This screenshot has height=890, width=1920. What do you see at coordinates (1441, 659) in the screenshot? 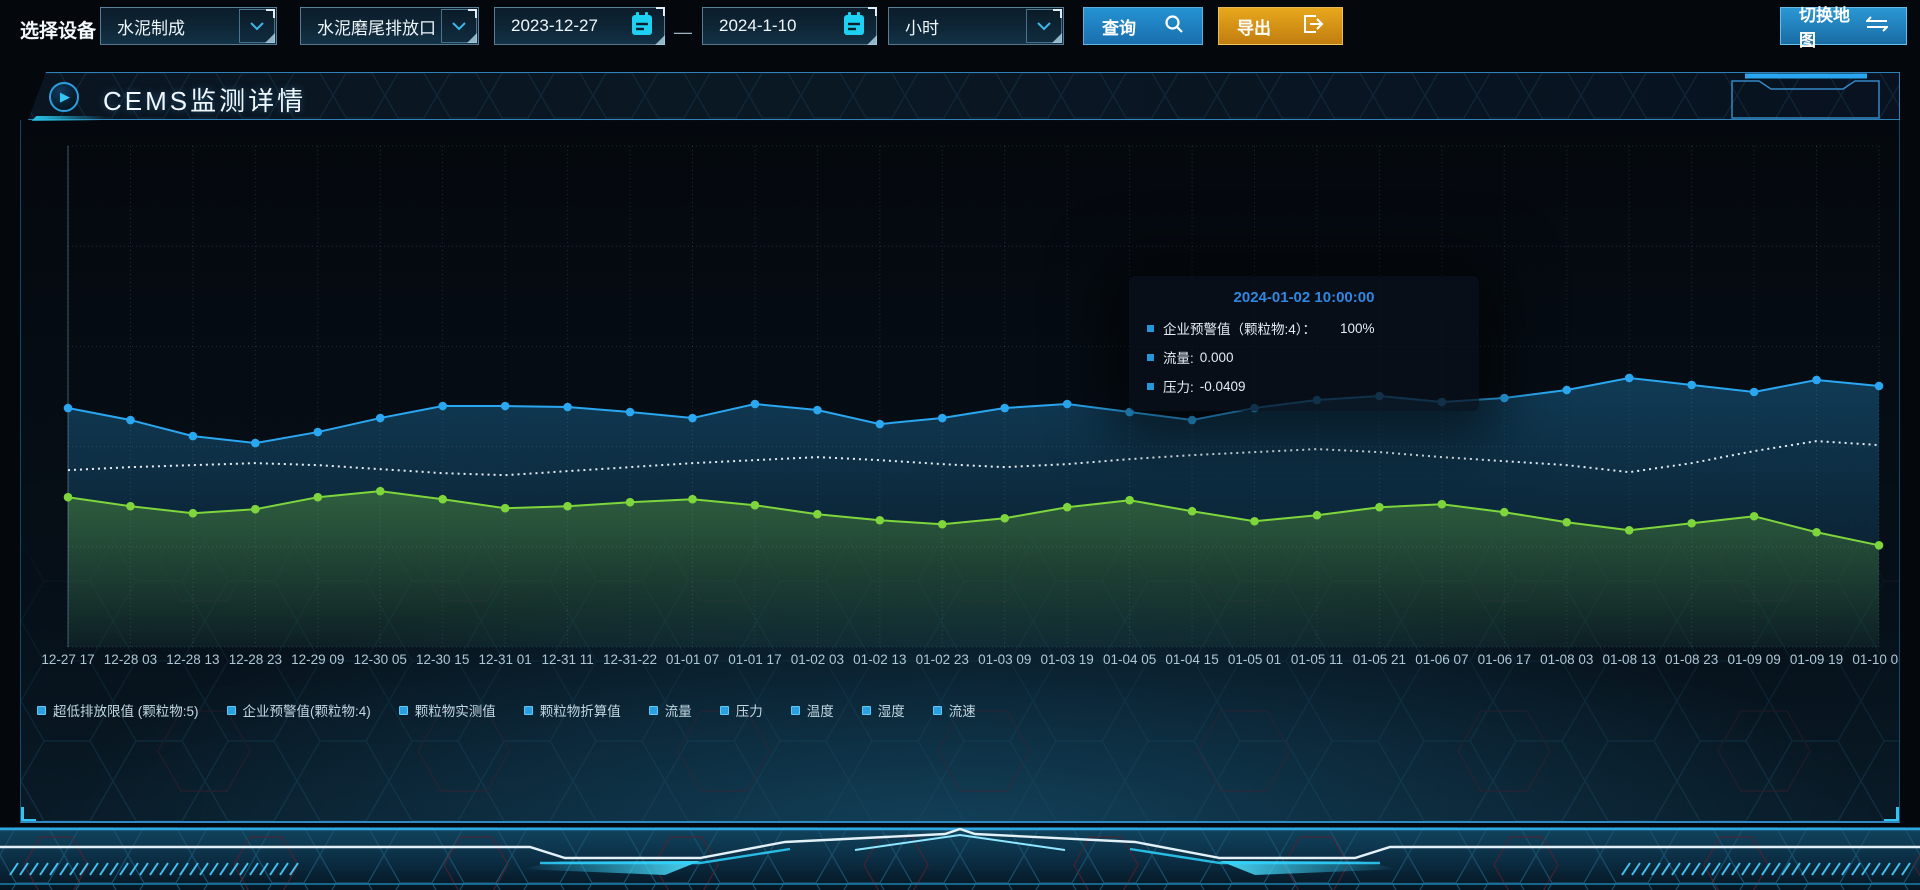
I see `svg-text: 01-06 07` at bounding box center [1441, 659].